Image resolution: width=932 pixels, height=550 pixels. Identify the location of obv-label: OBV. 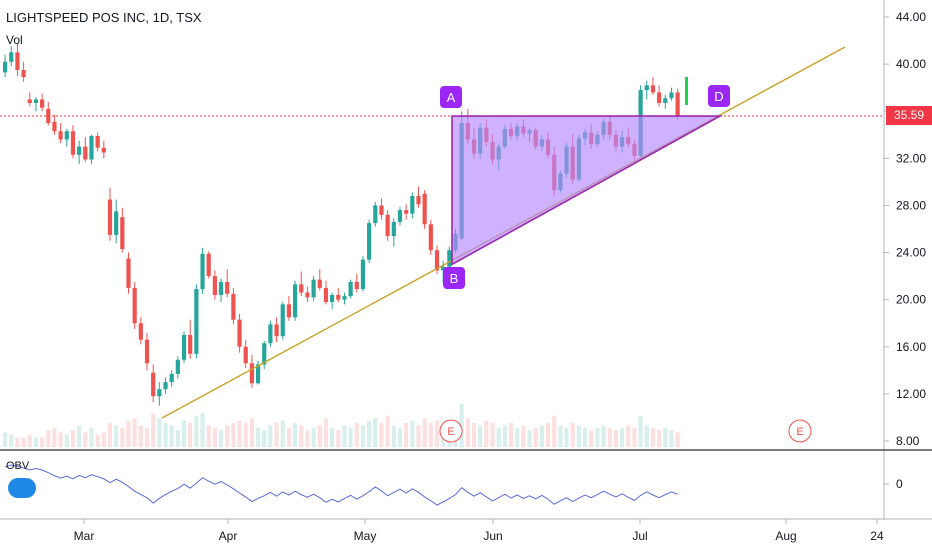
(18, 466).